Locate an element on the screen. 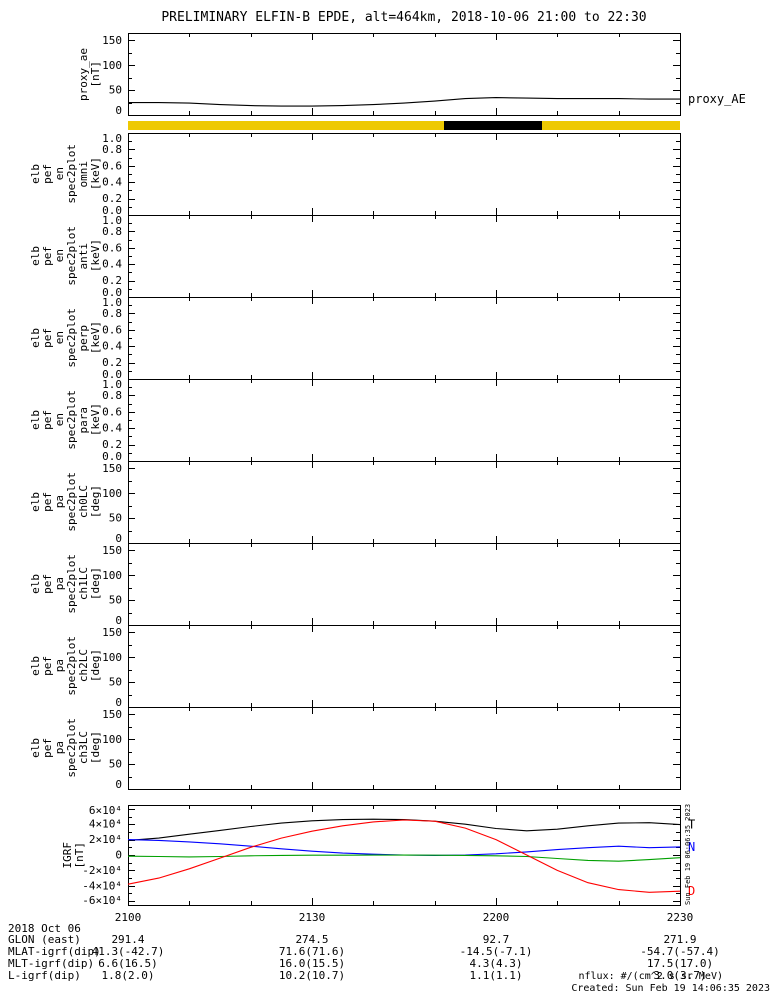 This screenshot has width=775, height=1000. anti-ytick-label: 0.6 is located at coordinates (112, 247).